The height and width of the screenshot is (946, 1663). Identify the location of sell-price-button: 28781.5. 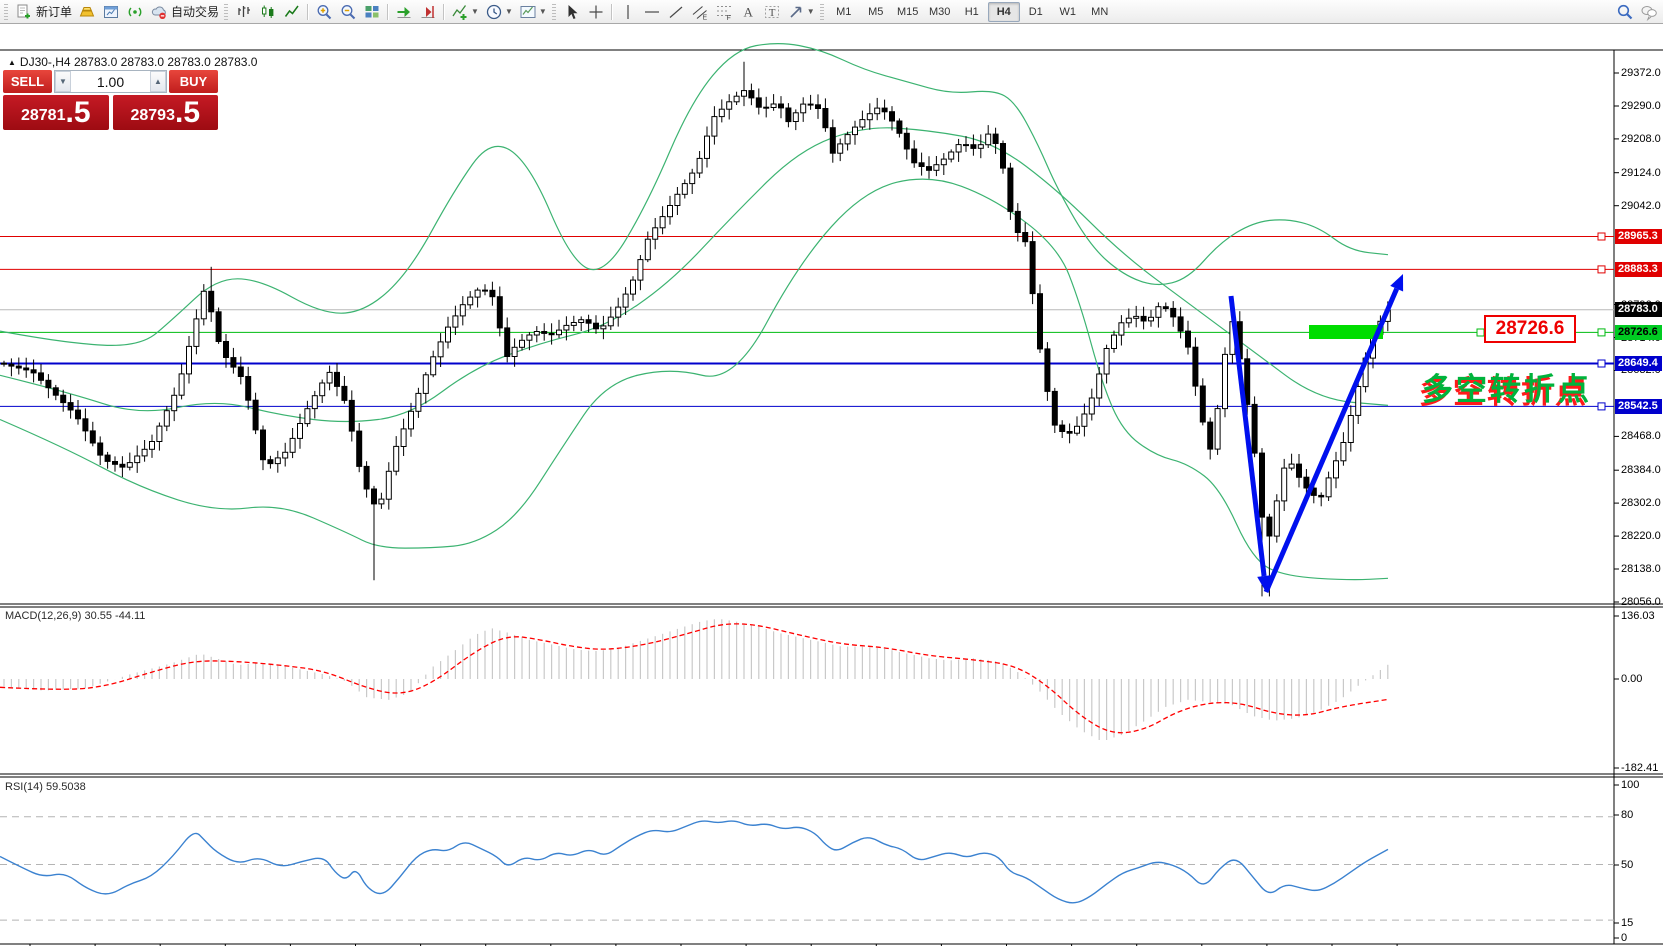
(56, 112).